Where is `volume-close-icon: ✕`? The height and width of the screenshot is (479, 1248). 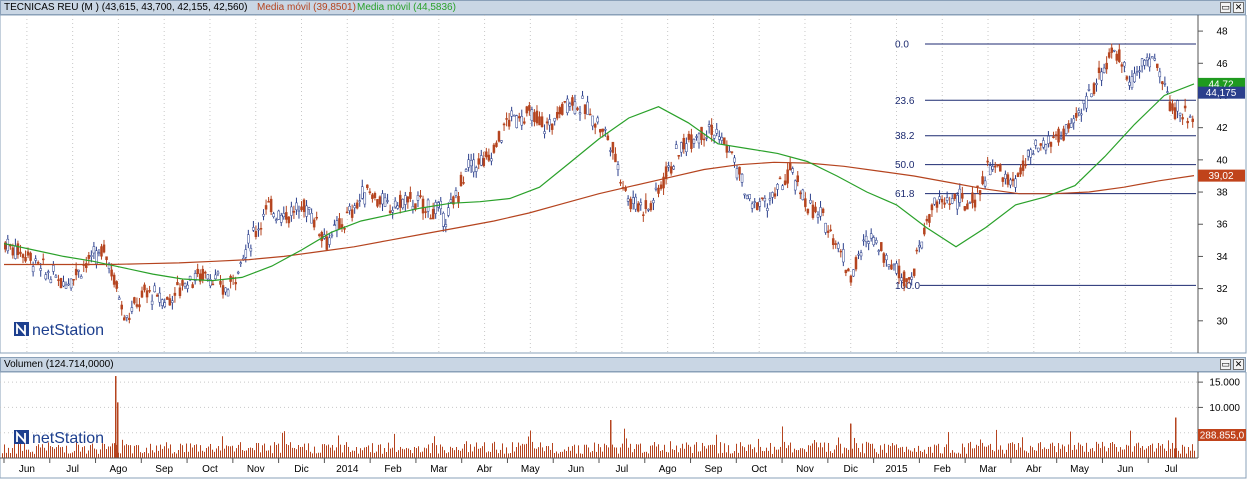 volume-close-icon: ✕ is located at coordinates (1238, 364).